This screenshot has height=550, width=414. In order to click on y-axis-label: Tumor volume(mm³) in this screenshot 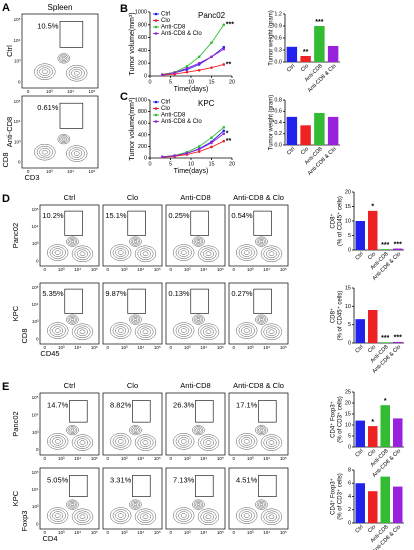, I will do `click(132, 43)`.